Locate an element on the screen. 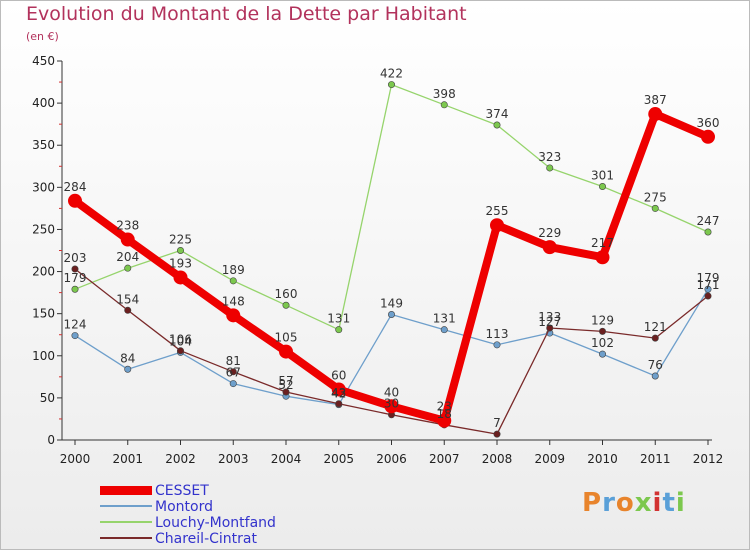 The width and height of the screenshot is (750, 550). data-label-chareil-cintrat: 106 is located at coordinates (180, 340).